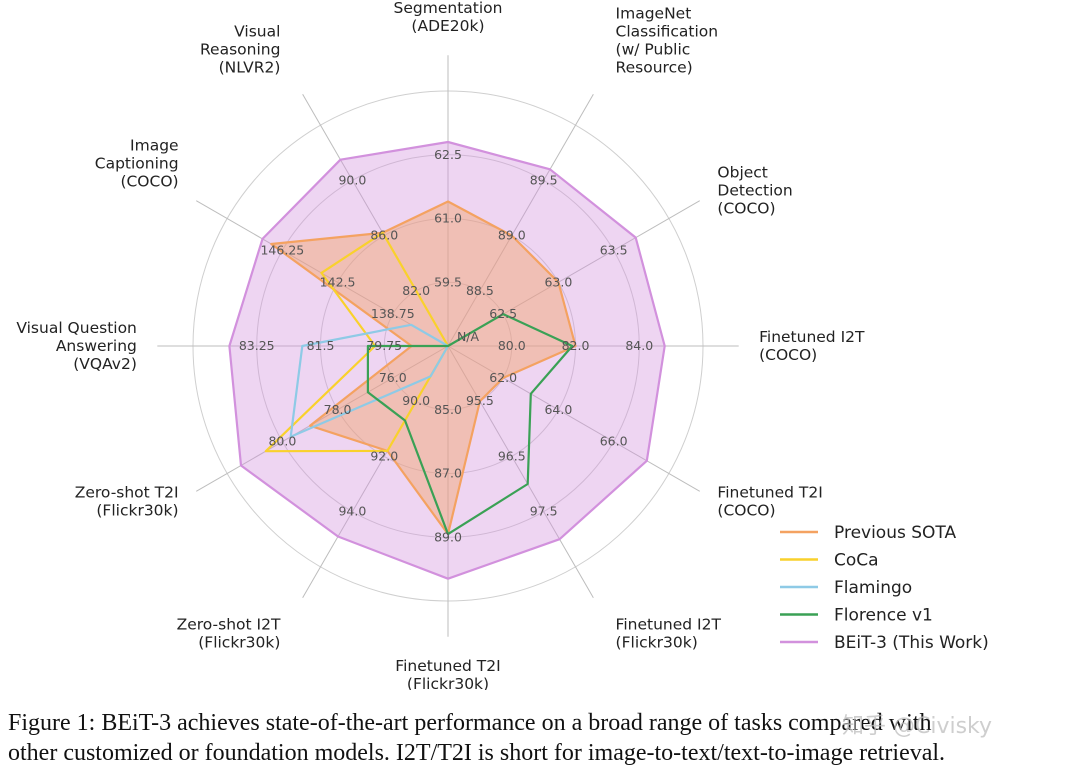  I want to click on series-area-flamingo, so click(369, 380).